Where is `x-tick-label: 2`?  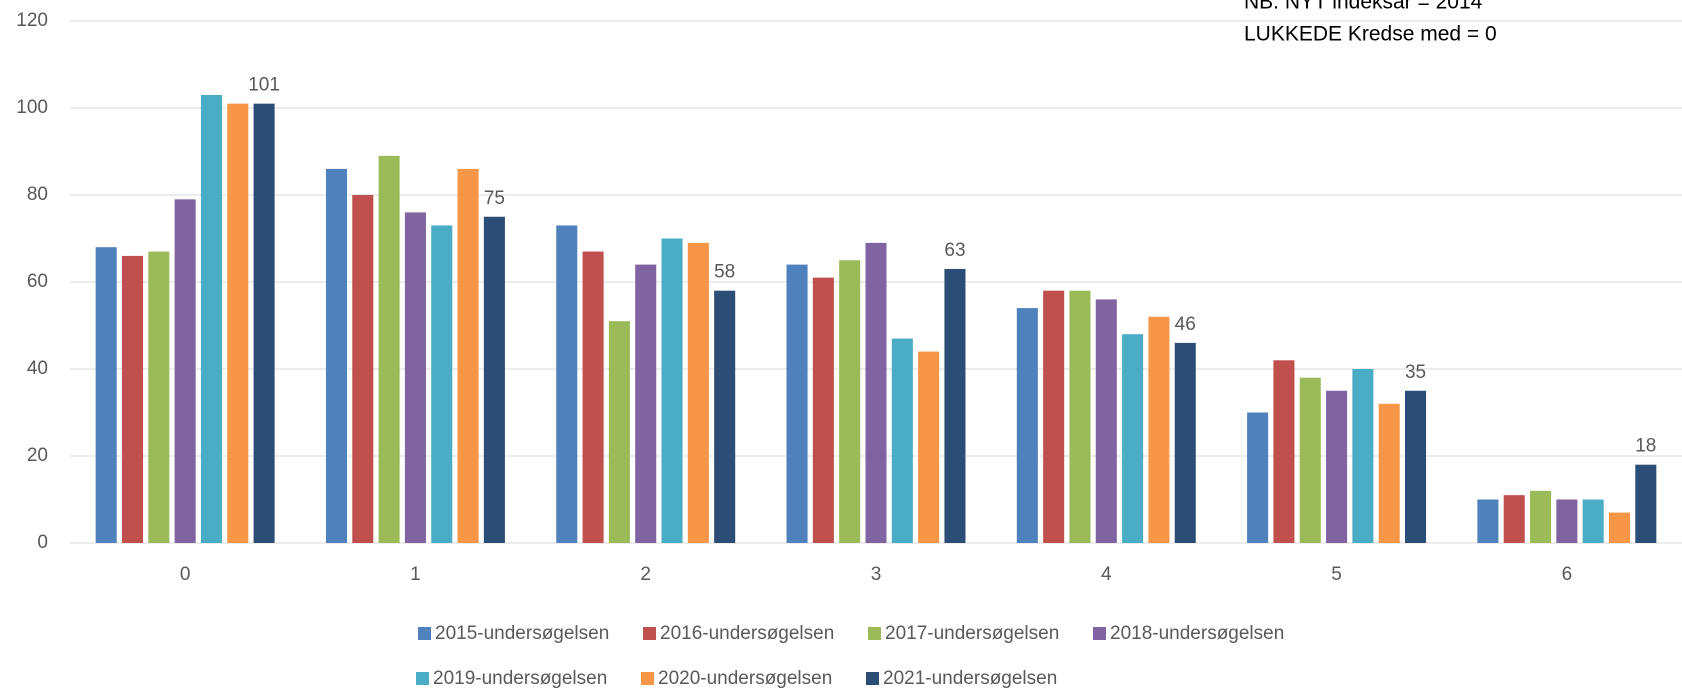 x-tick-label: 2 is located at coordinates (645, 574).